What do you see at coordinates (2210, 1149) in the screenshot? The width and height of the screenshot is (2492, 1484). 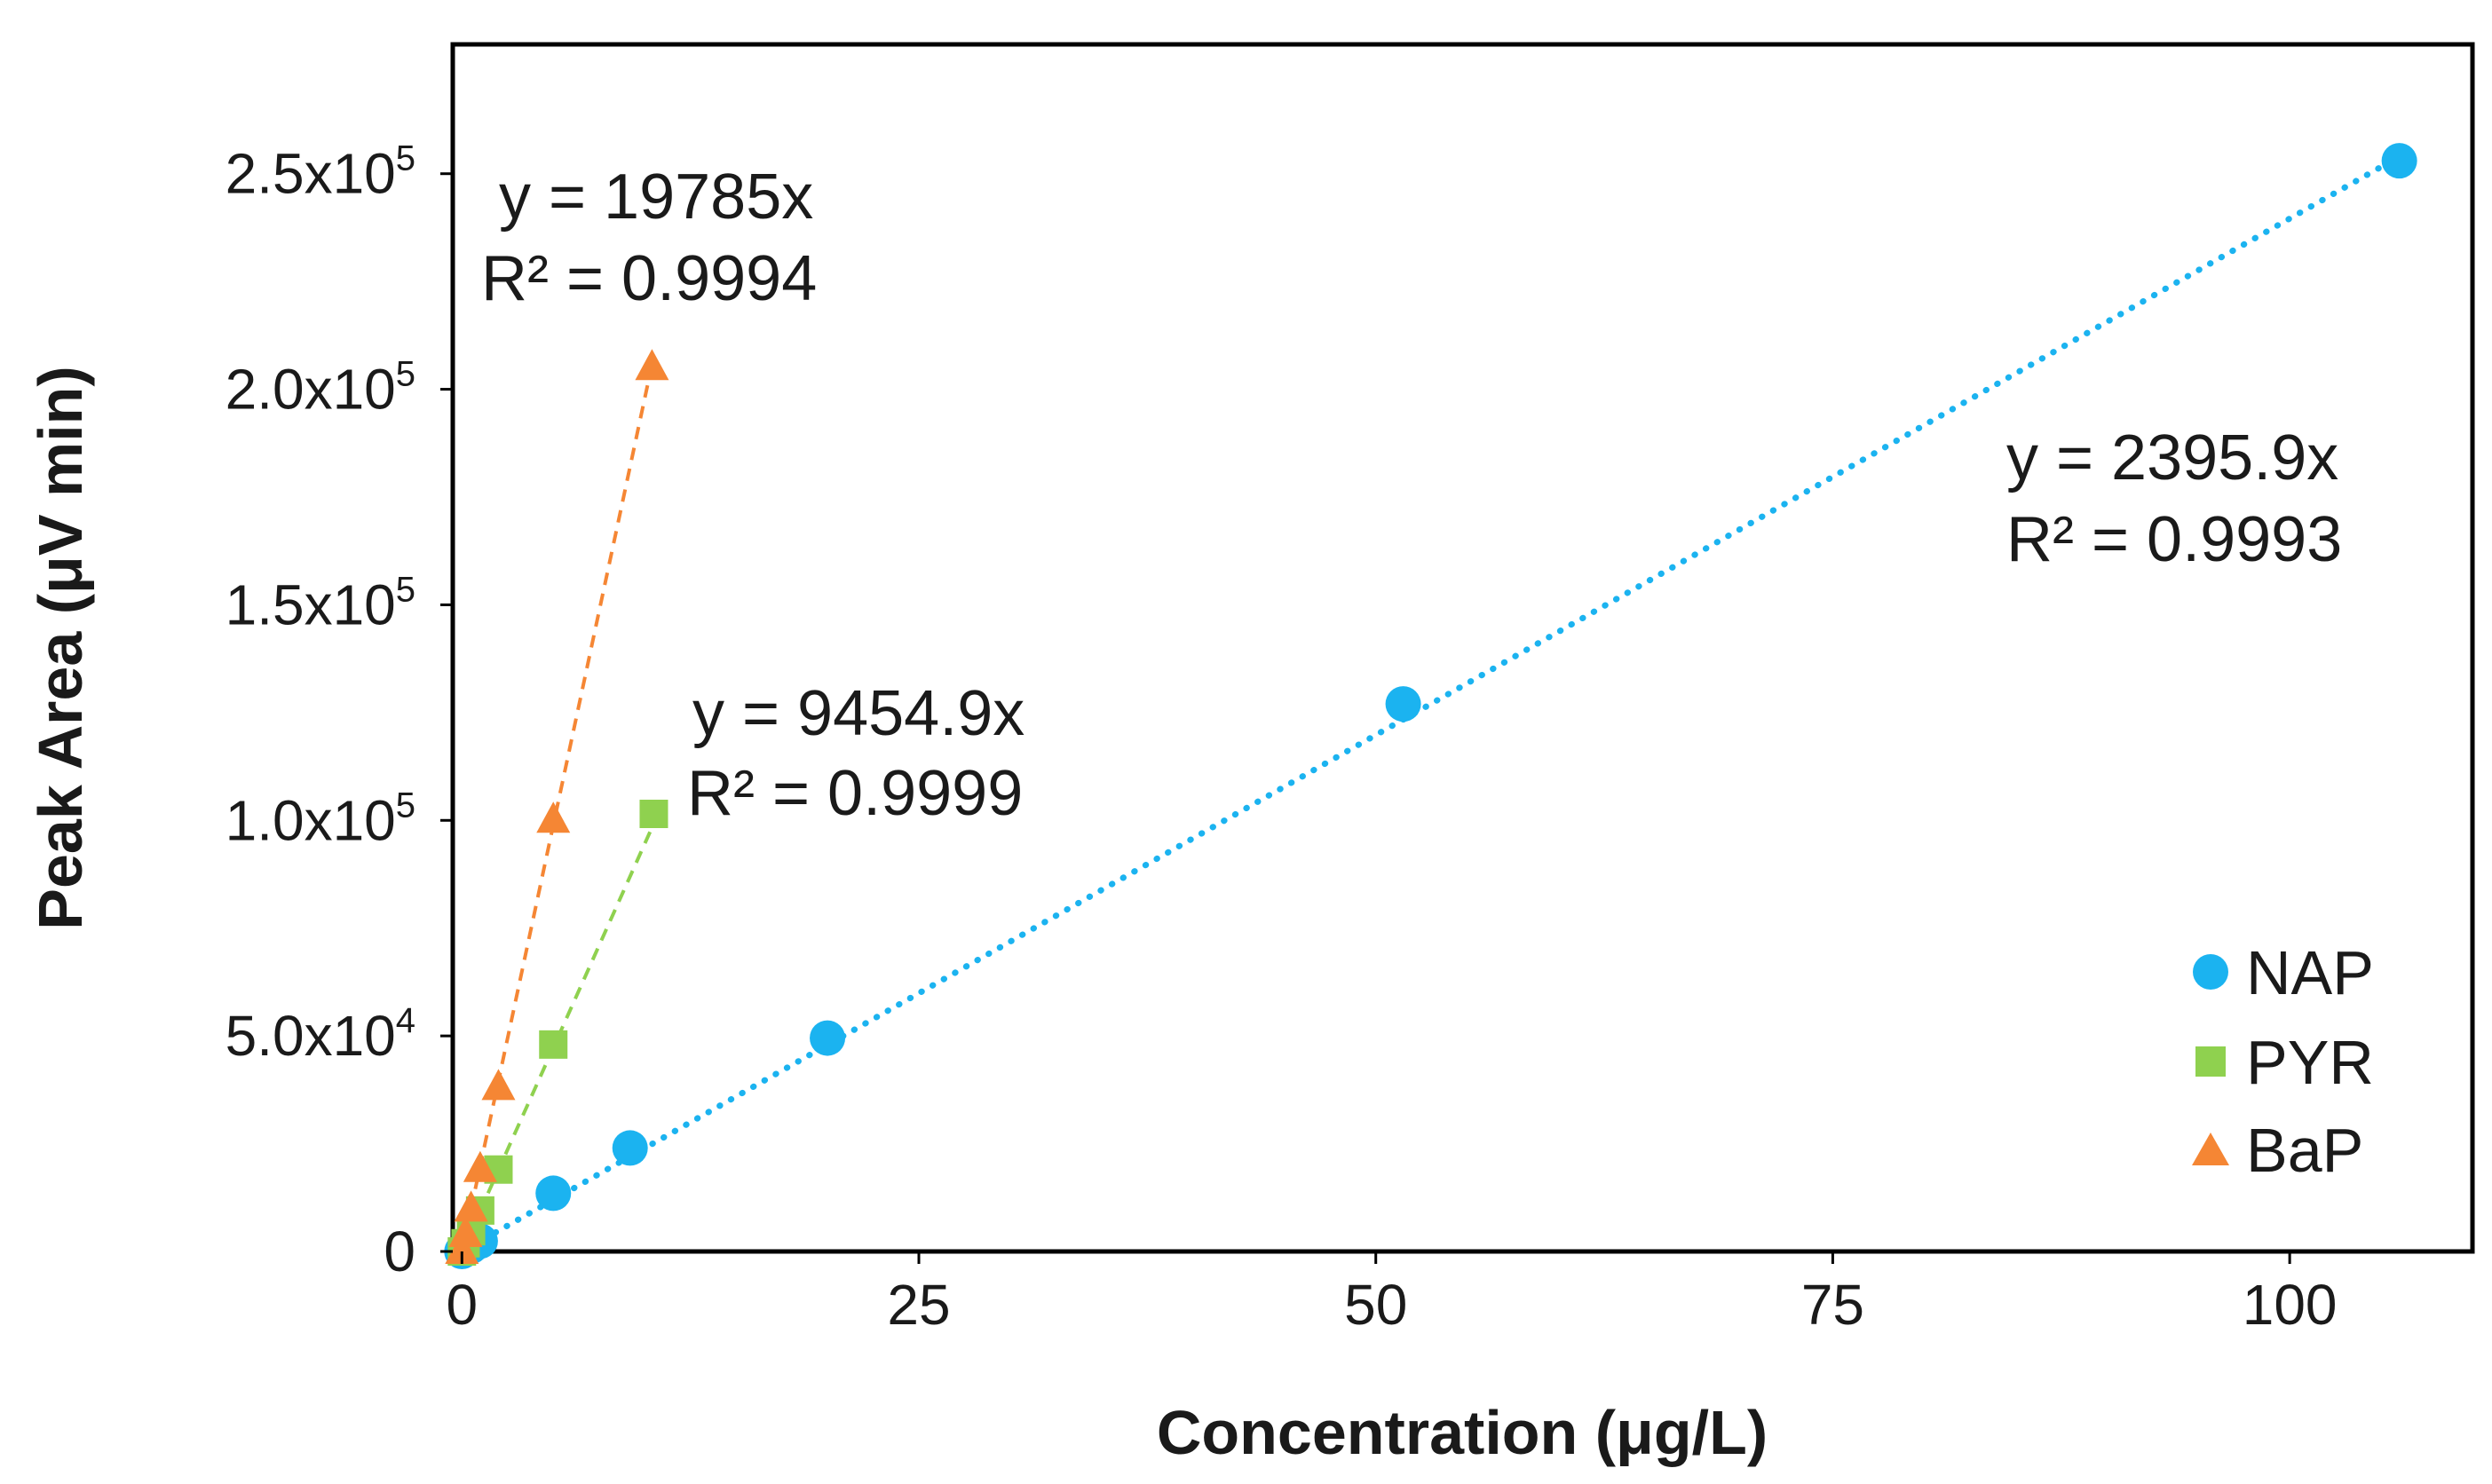 I see `legend-marker-bap` at bounding box center [2210, 1149].